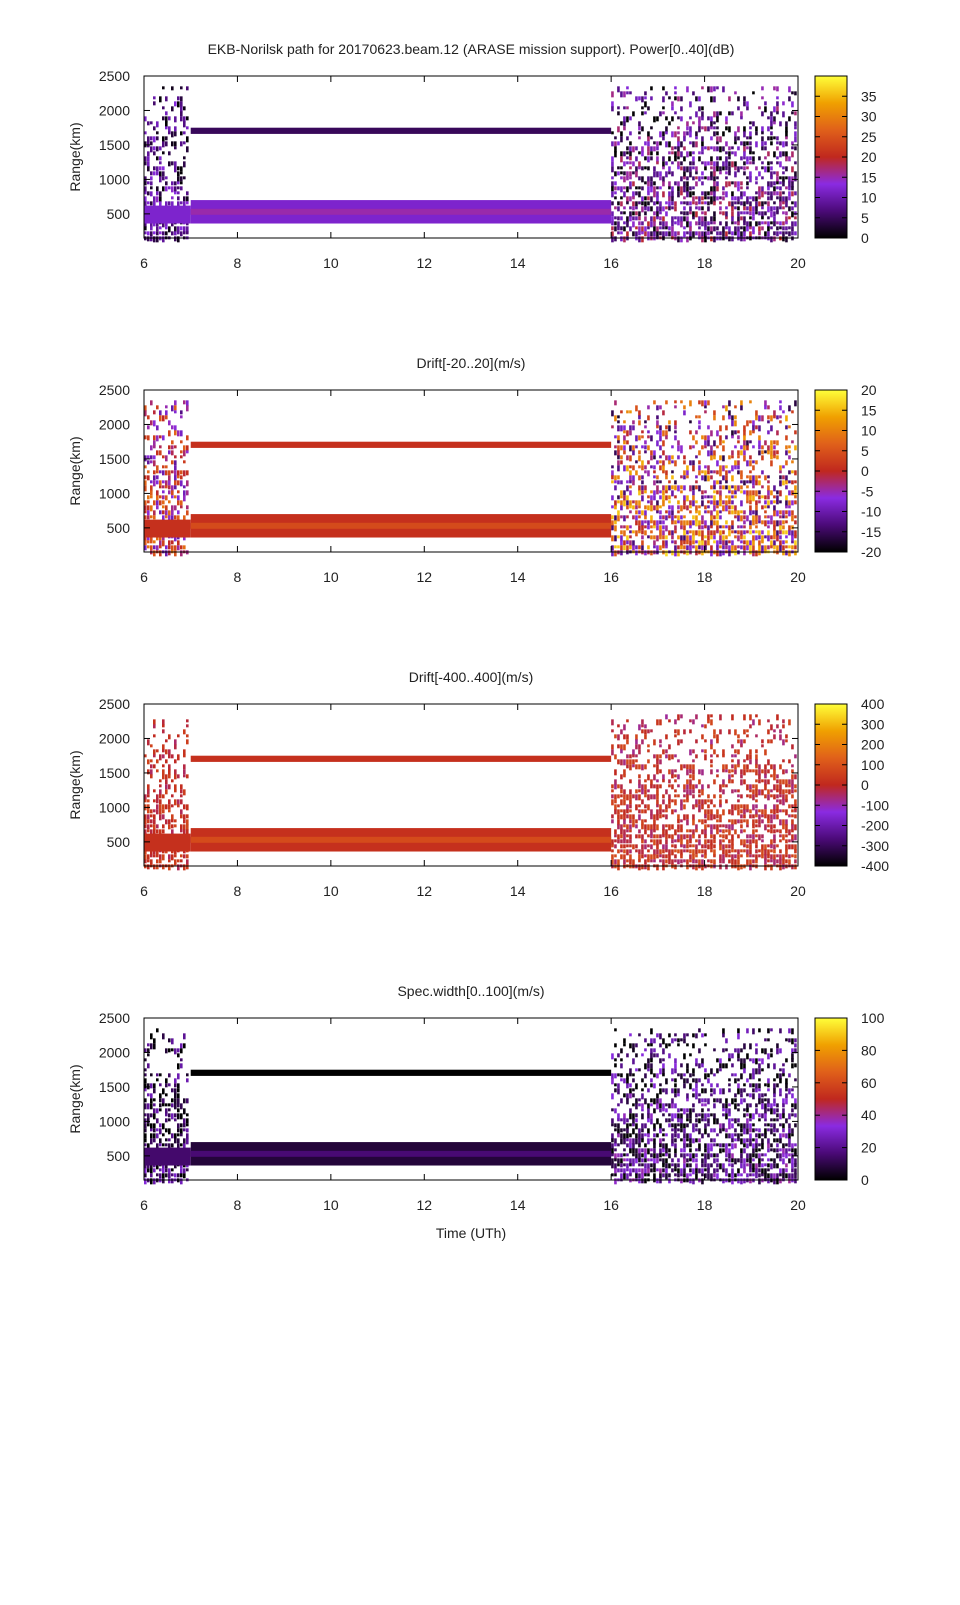 This screenshot has width=960, height=1605. Describe the element at coordinates (873, 704) in the screenshot. I see `colorbar-tick-label: 400` at that location.